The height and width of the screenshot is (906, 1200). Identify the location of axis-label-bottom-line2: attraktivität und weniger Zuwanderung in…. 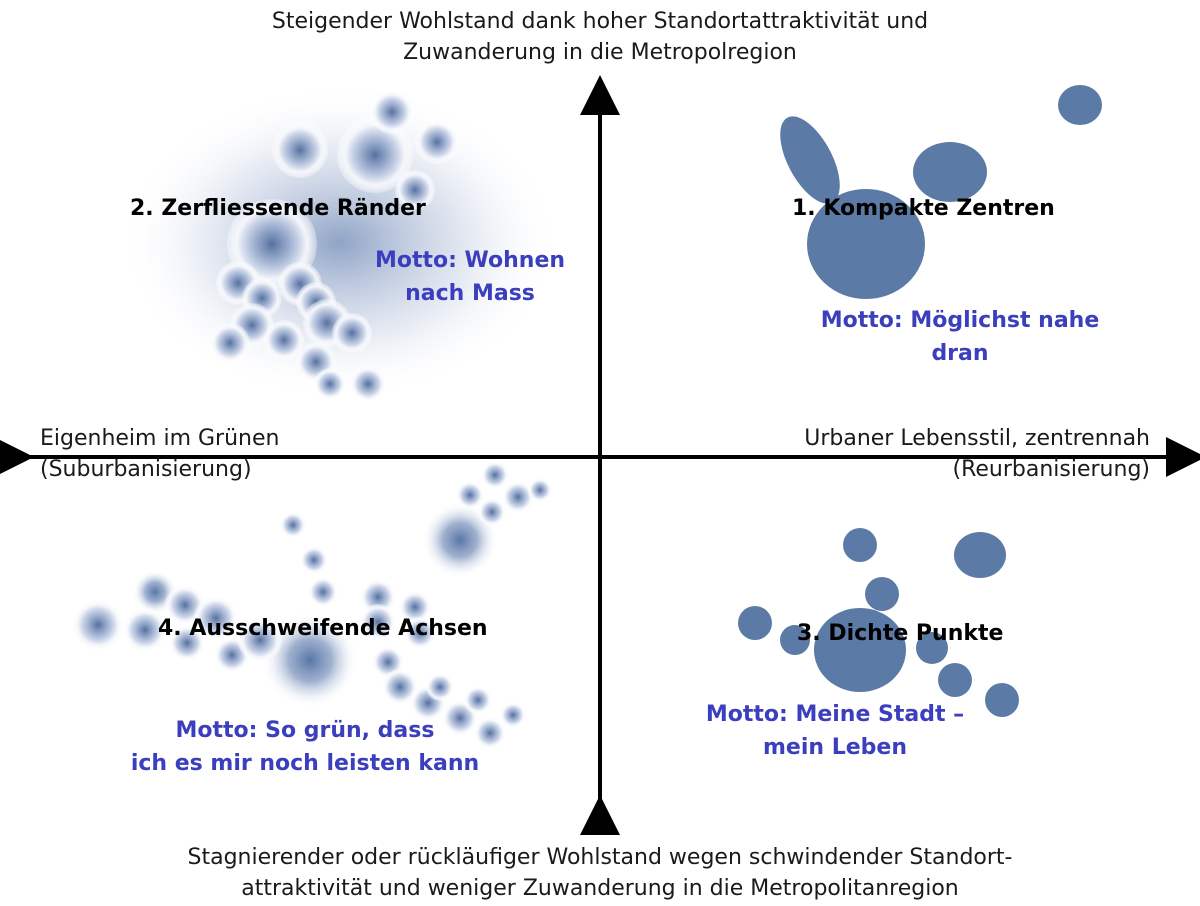
(600, 888).